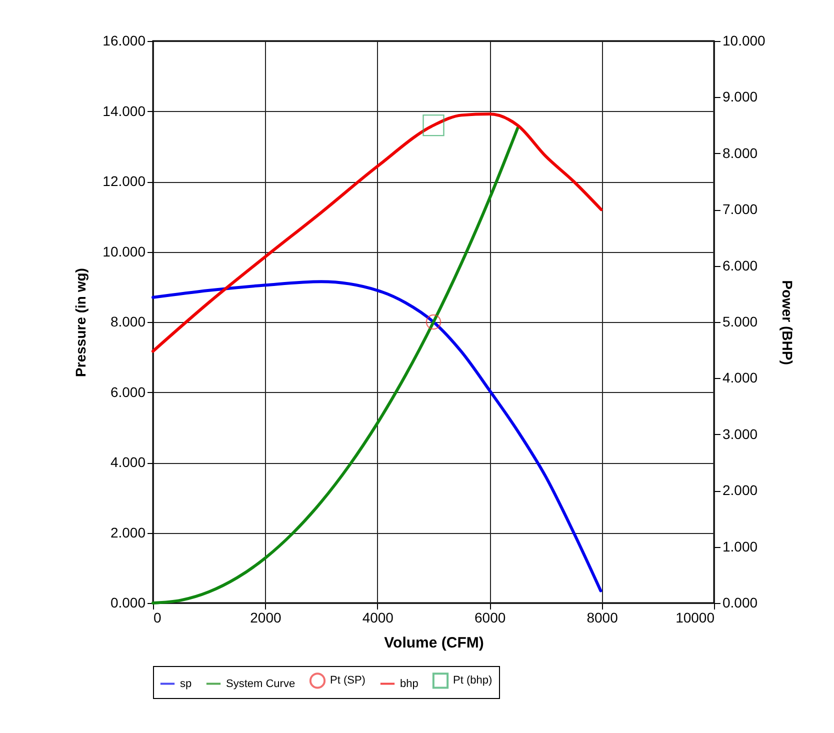 The height and width of the screenshot is (733, 834). What do you see at coordinates (348, 680) in the screenshot?
I see `legend-label: Pt (SP)` at bounding box center [348, 680].